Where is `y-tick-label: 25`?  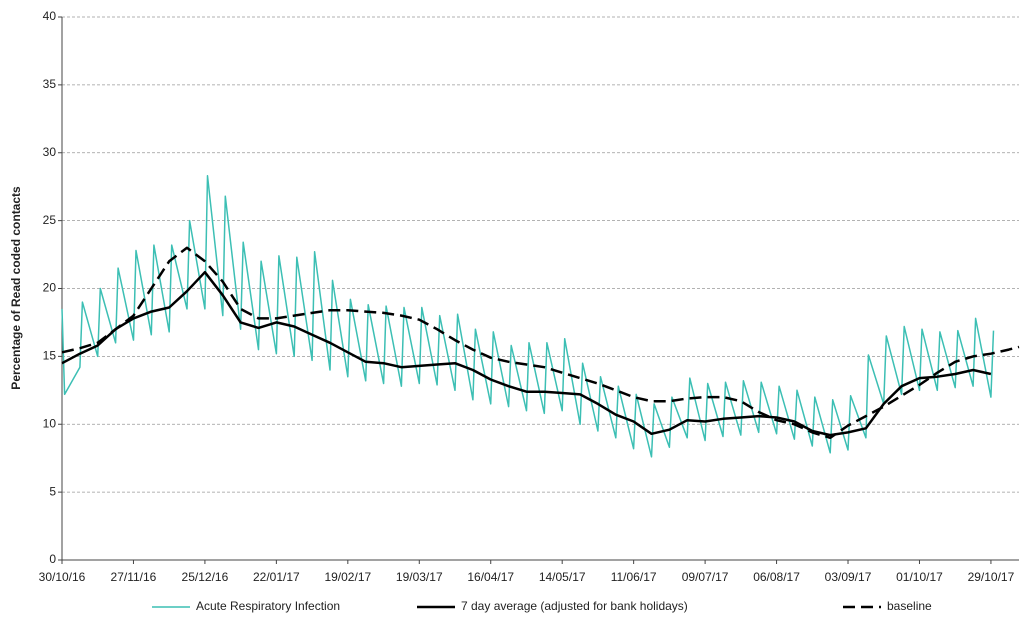 y-tick-label: 25 is located at coordinates (50, 220).